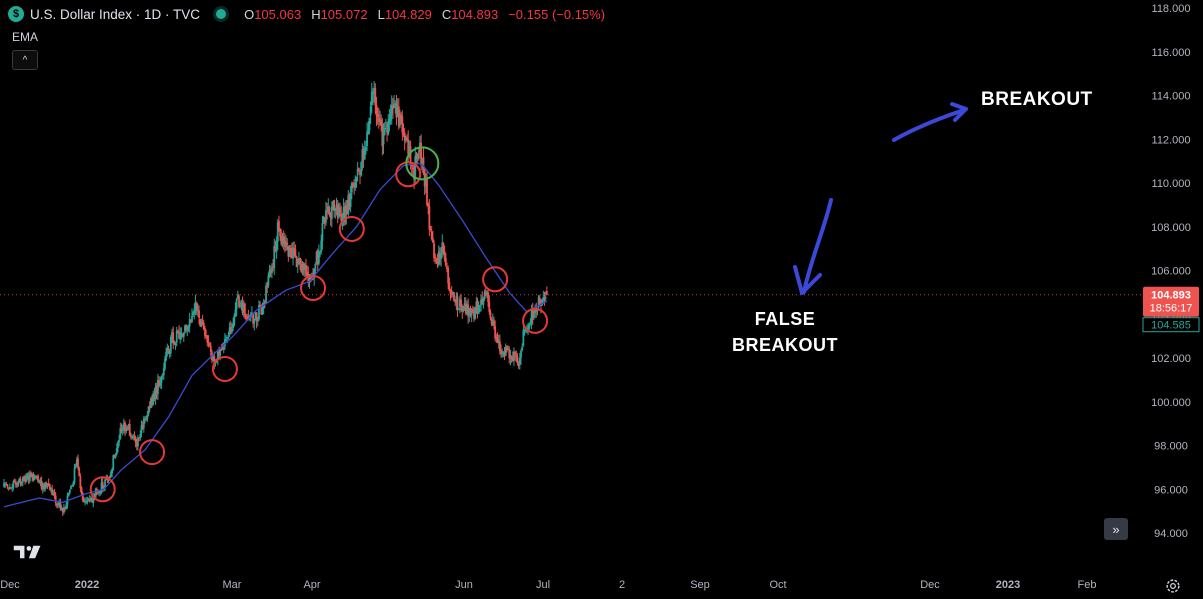 The height and width of the screenshot is (599, 1203). What do you see at coordinates (548, 585) in the screenshot?
I see `time-axis: Dec 2022 Mar Apr Jun Jul 2 Sep Oct Dec 2023 Feb` at bounding box center [548, 585].